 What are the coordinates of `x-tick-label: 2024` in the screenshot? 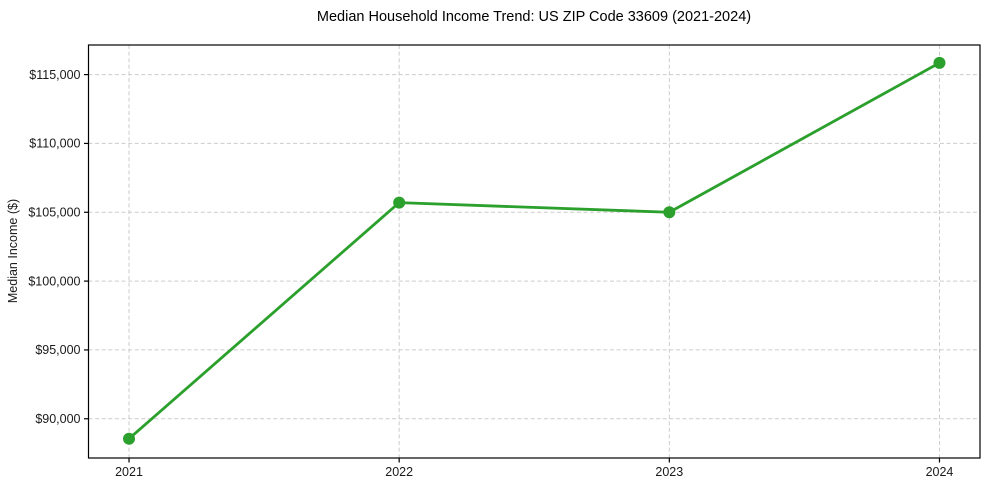 It's located at (940, 472).